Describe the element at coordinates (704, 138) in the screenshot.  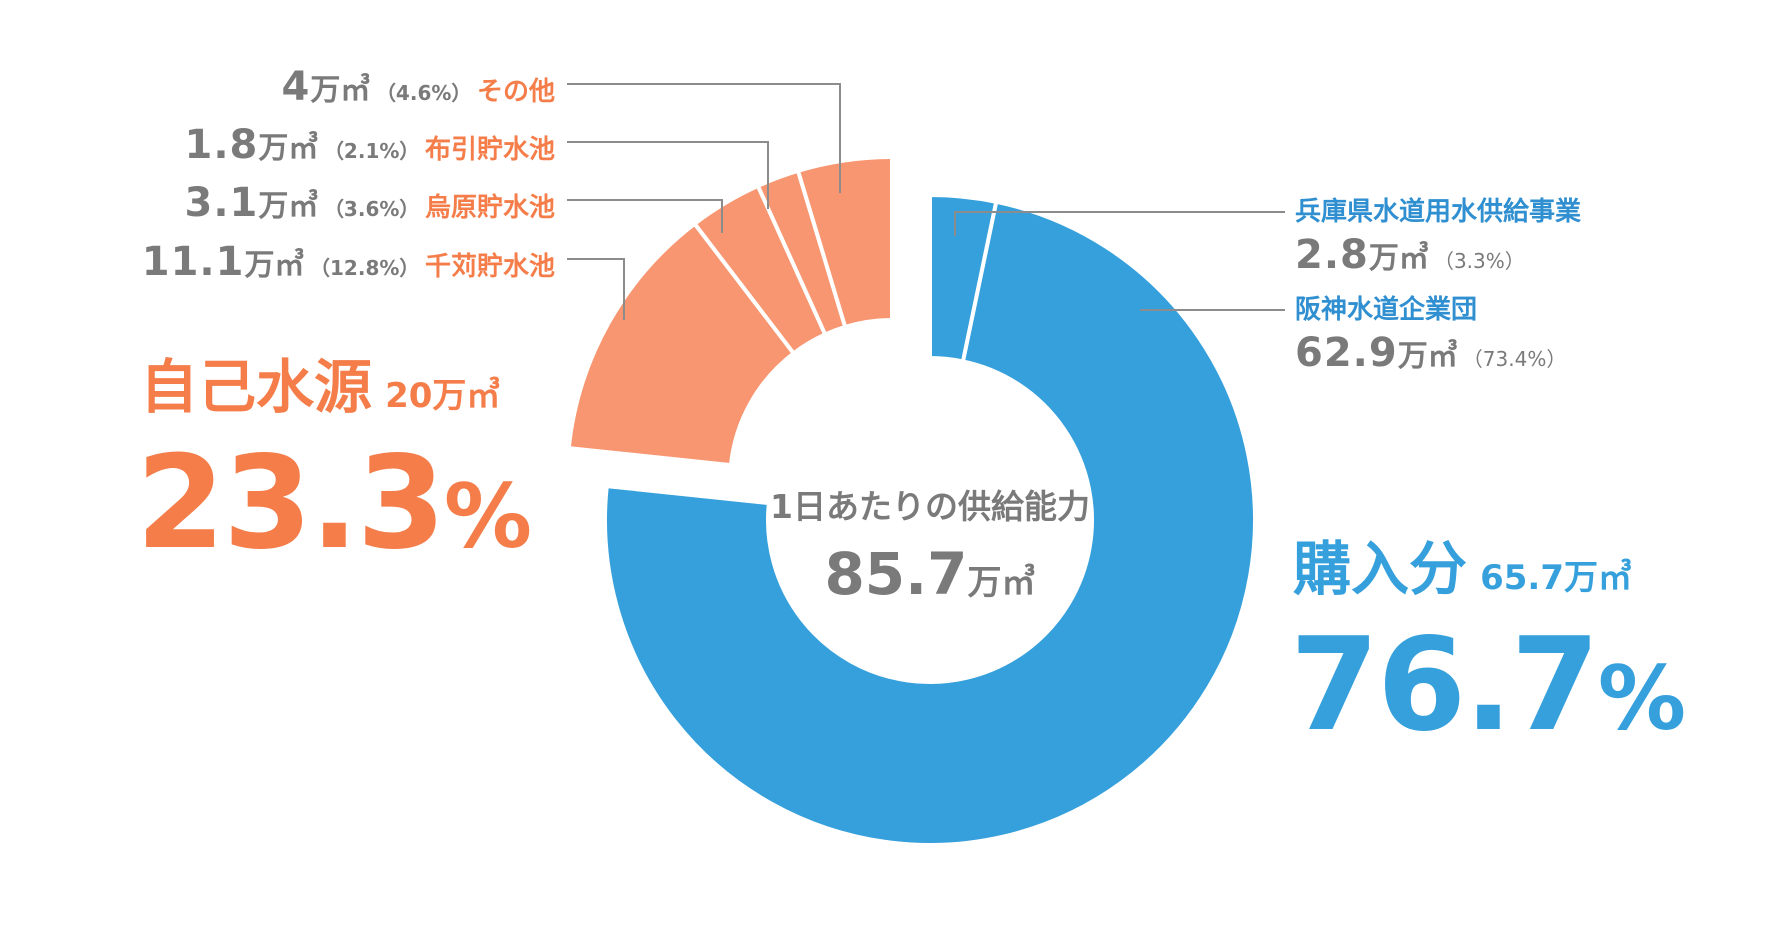
I see `leader-line-other` at that location.